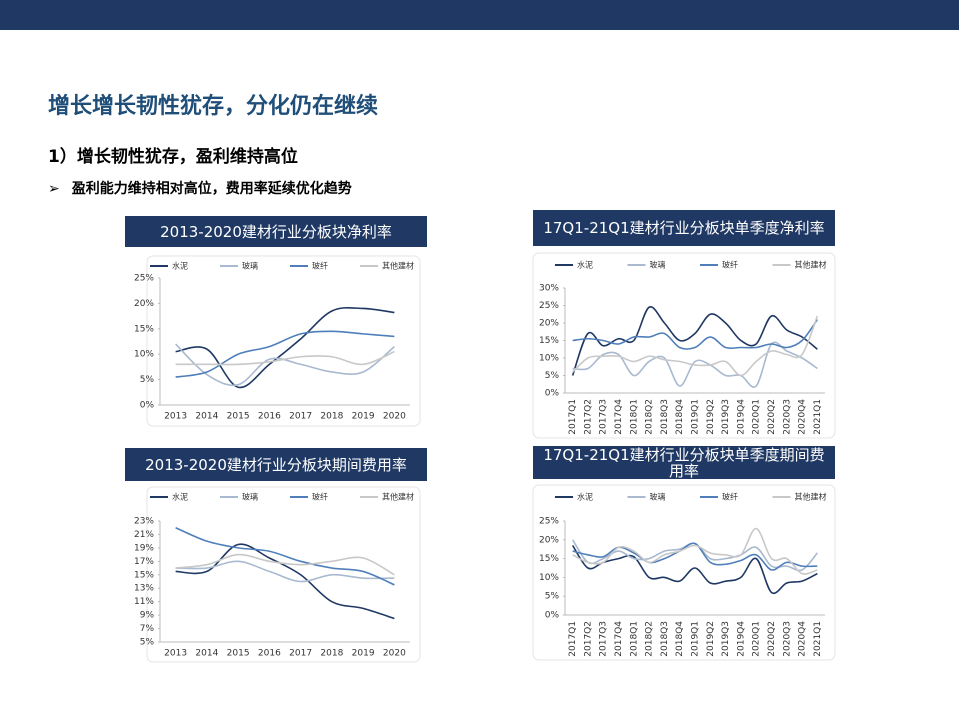 Image resolution: width=959 pixels, height=719 pixels. What do you see at coordinates (175, 417) in the screenshot?
I see `x-tick-label: 2013` at bounding box center [175, 417].